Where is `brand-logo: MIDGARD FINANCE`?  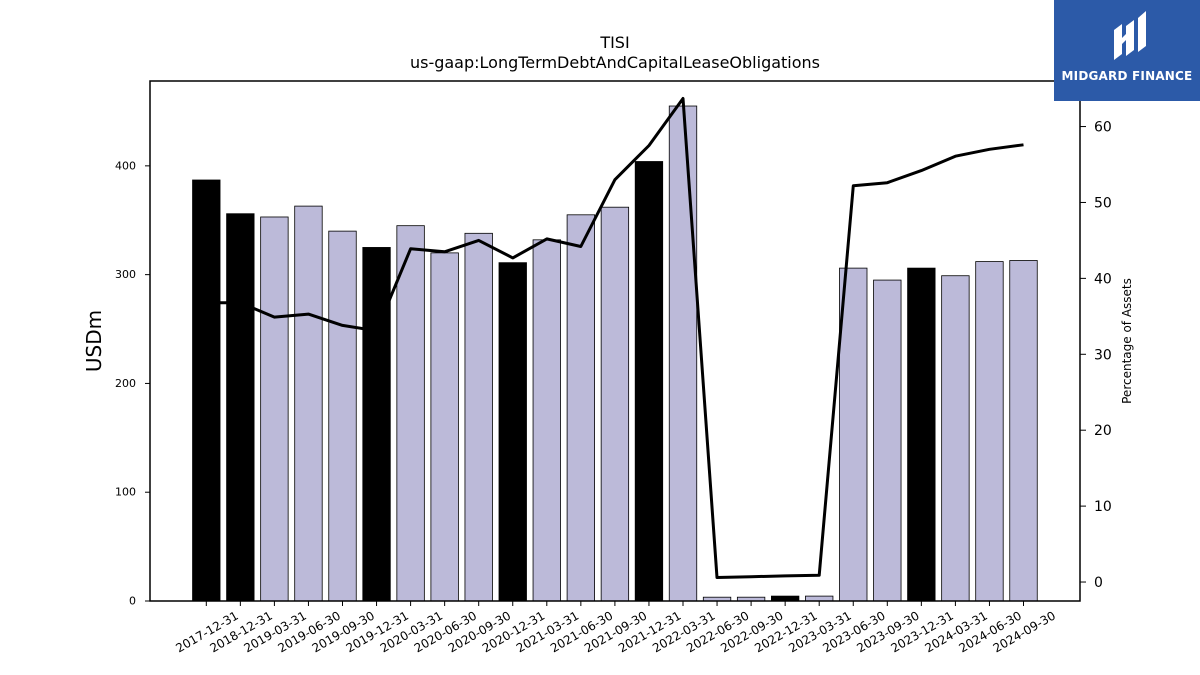 brand-logo: MIDGARD FINANCE is located at coordinates (1127, 50).